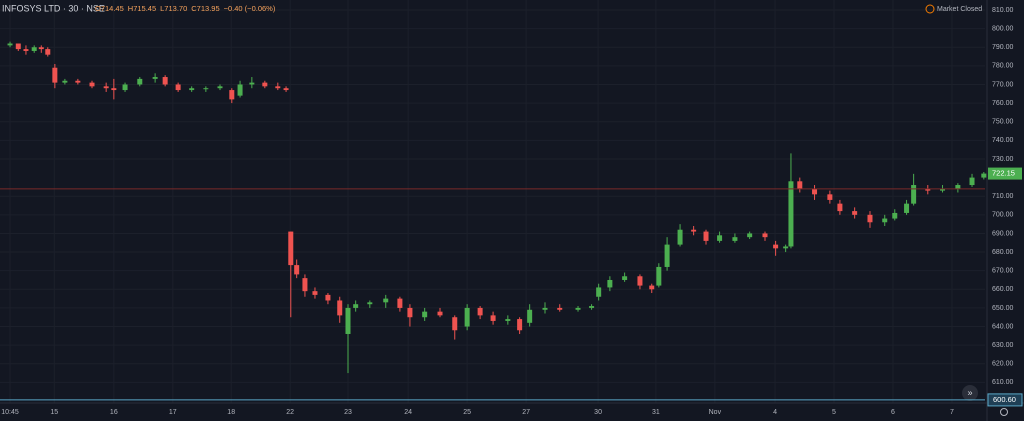 The height and width of the screenshot is (421, 1024). What do you see at coordinates (408, 412) in the screenshot?
I see `x-tick-label: 24` at bounding box center [408, 412].